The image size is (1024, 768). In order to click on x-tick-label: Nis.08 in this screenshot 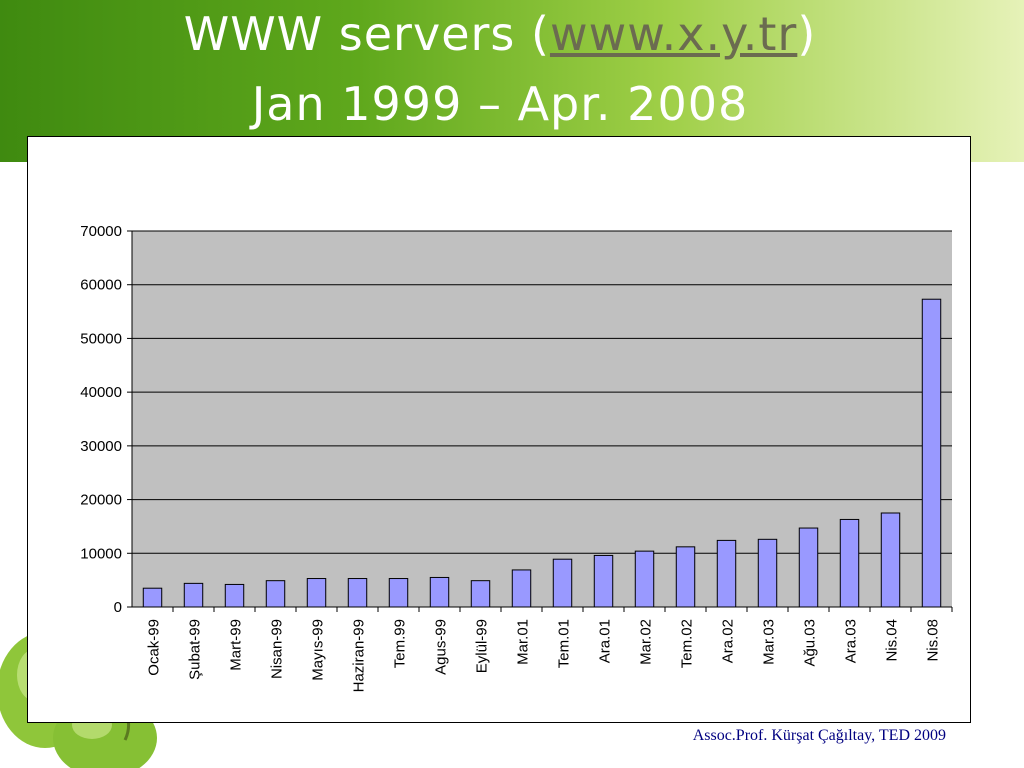, I will do `click(933, 640)`.